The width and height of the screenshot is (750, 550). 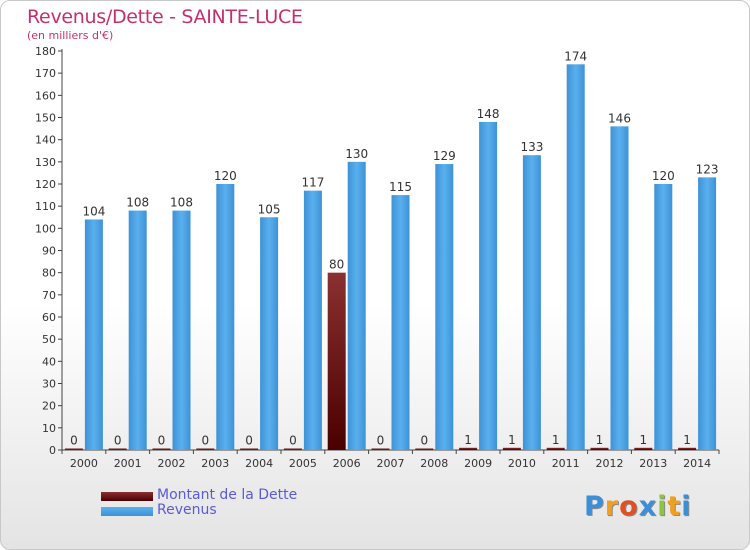 What do you see at coordinates (45, 95) in the screenshot?
I see `y-tick-label: 160` at bounding box center [45, 95].